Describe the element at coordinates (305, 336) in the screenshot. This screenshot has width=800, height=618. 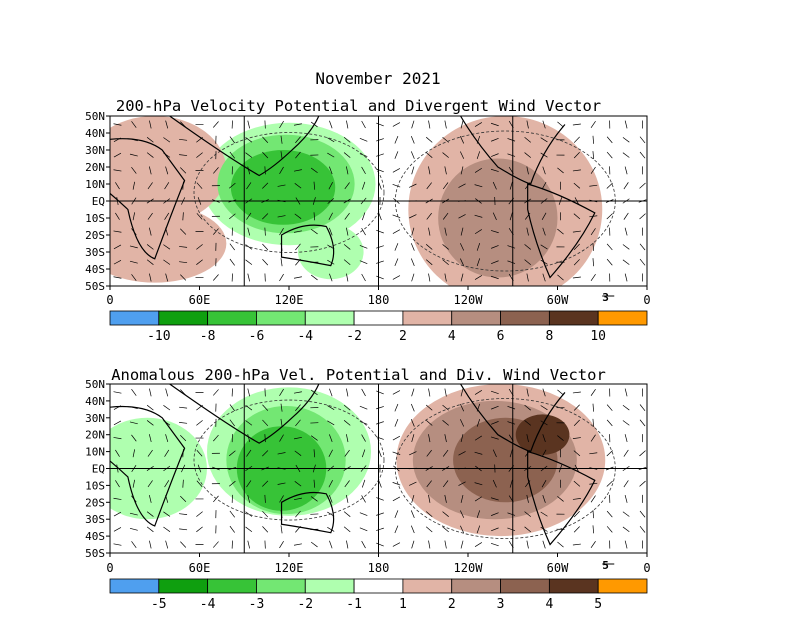
I see `colorbar-label: -4` at that location.